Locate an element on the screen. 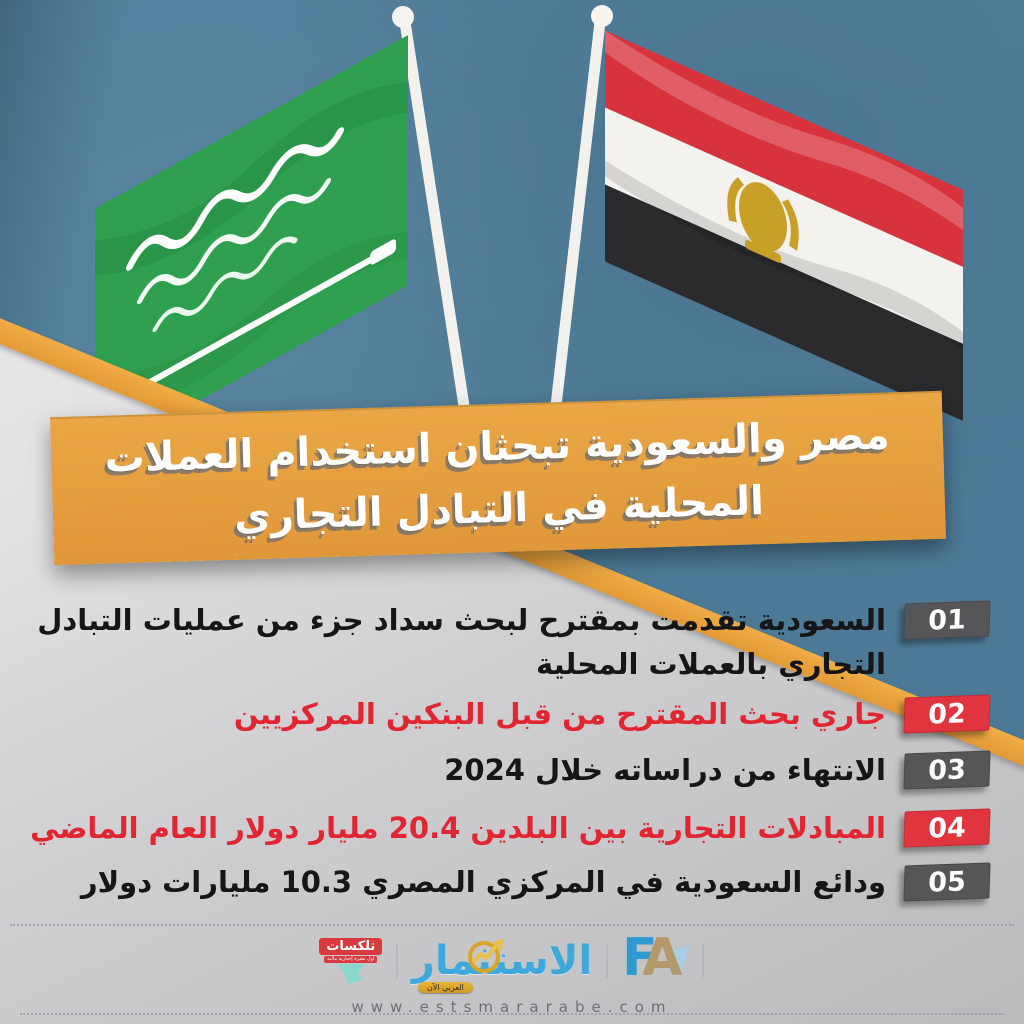 The height and width of the screenshot is (1024, 1024). fa-monogram-logo: F A is located at coordinates (656, 959).